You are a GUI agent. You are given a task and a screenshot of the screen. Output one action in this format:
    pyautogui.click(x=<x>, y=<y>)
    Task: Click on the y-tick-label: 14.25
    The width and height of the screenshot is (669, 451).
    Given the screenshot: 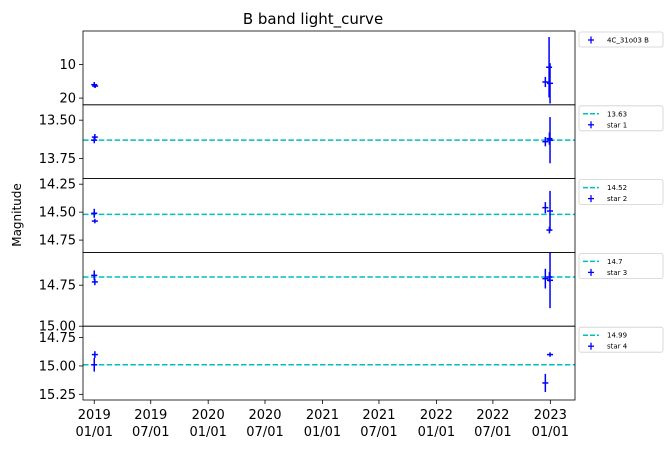 What is the action you would take?
    pyautogui.click(x=57, y=185)
    